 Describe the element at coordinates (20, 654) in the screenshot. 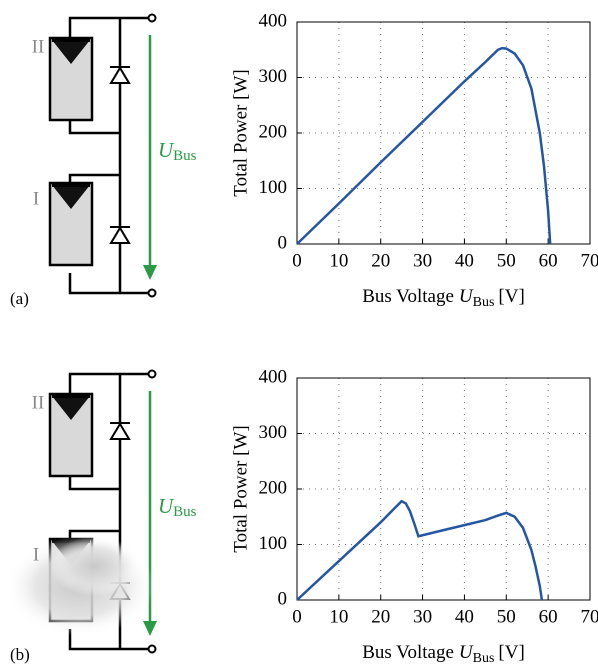

I see `panel-label: (b)` at that location.